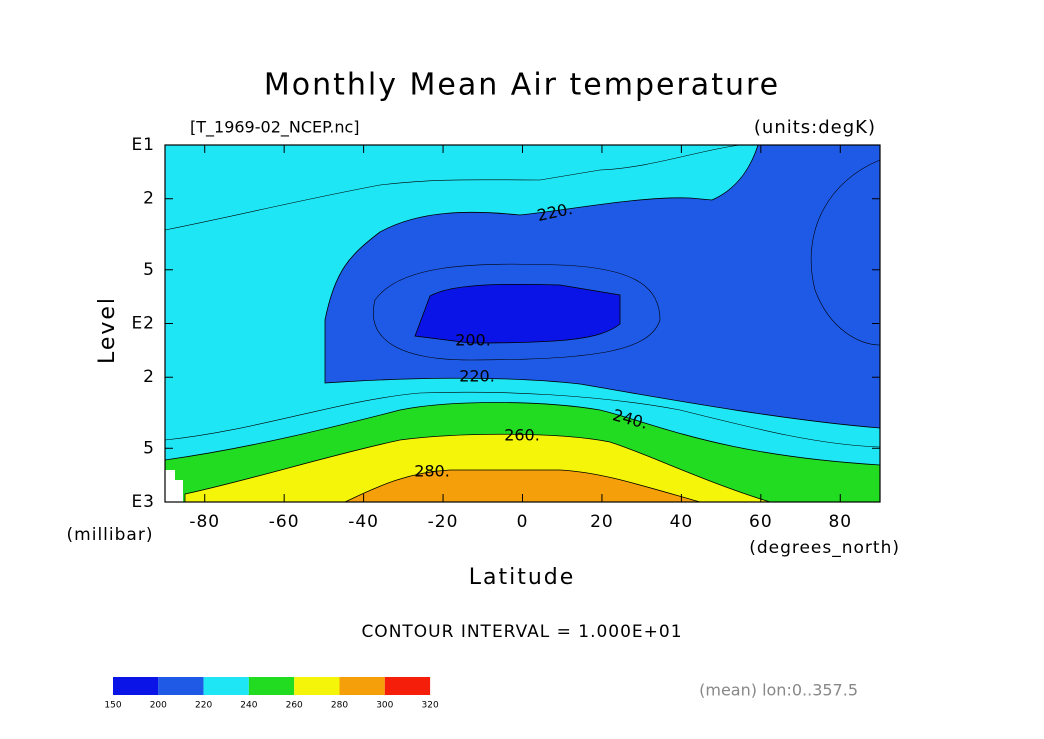  What do you see at coordinates (522, 435) in the screenshot?
I see `contour-label: 260.` at bounding box center [522, 435].